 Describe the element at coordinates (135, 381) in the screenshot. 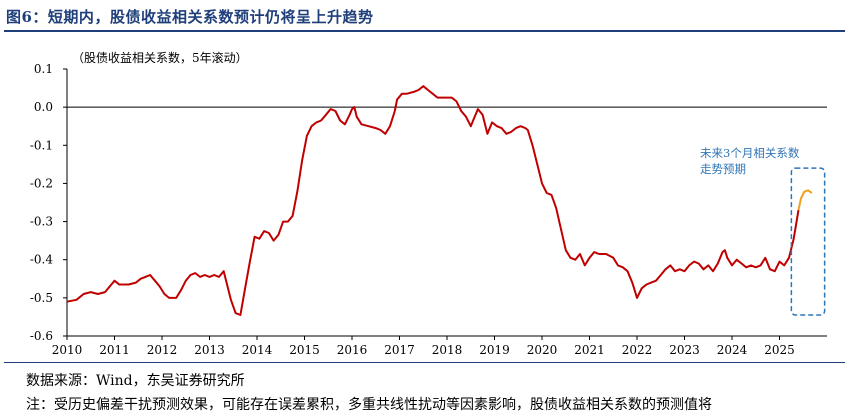

I see `source-text: 数据来源：Wind，东吴证券研究所` at that location.